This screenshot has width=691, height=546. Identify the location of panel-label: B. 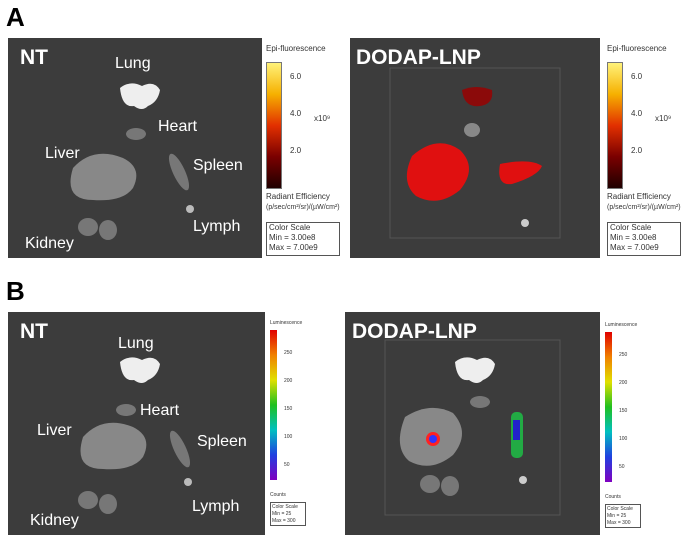
(15, 291).